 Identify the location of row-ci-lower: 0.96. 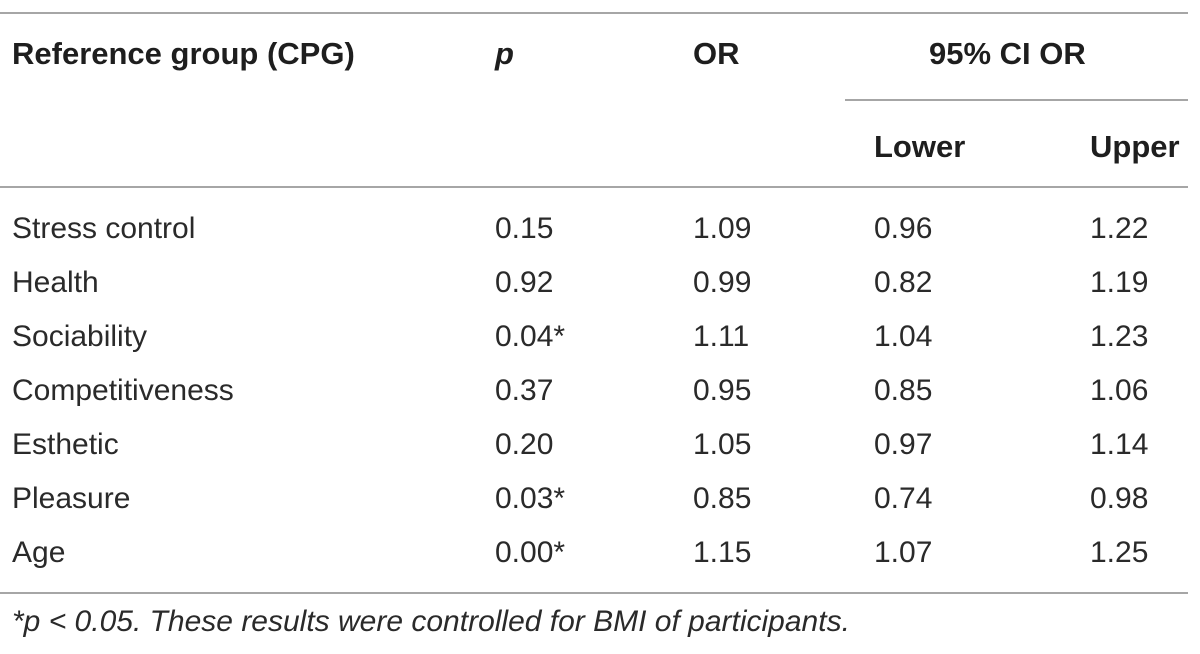
(903, 228).